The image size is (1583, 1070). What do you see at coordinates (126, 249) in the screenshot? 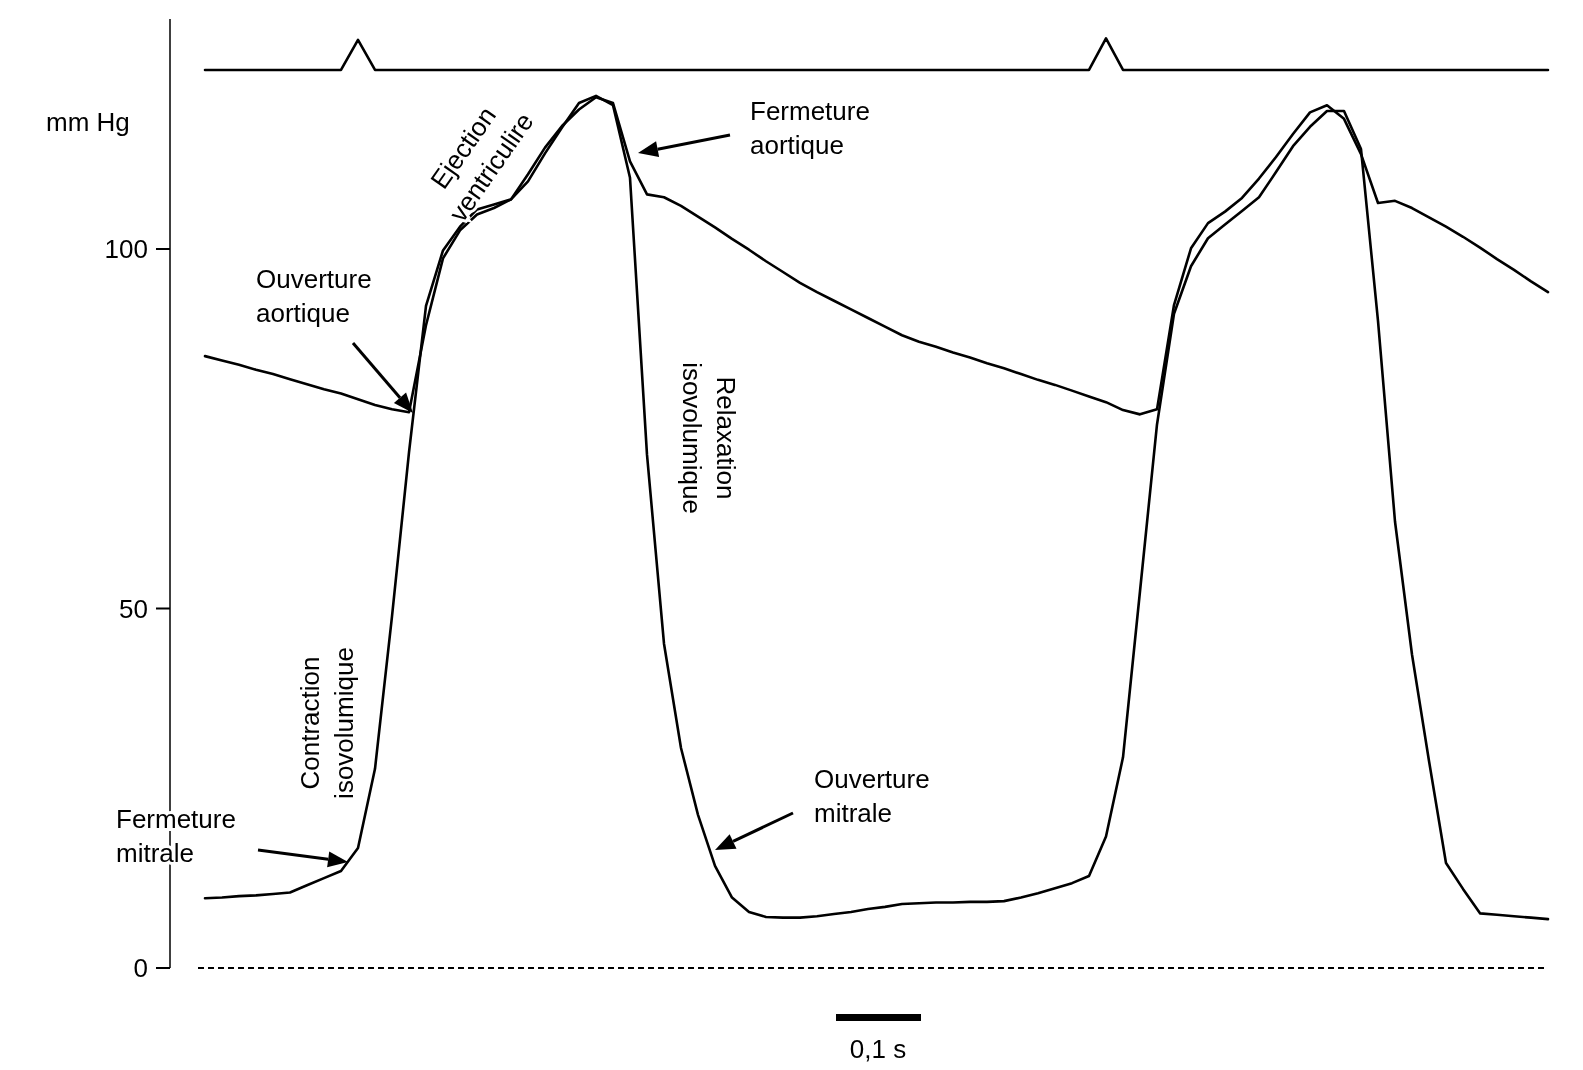
I see `y-tick-label: 100` at bounding box center [126, 249].